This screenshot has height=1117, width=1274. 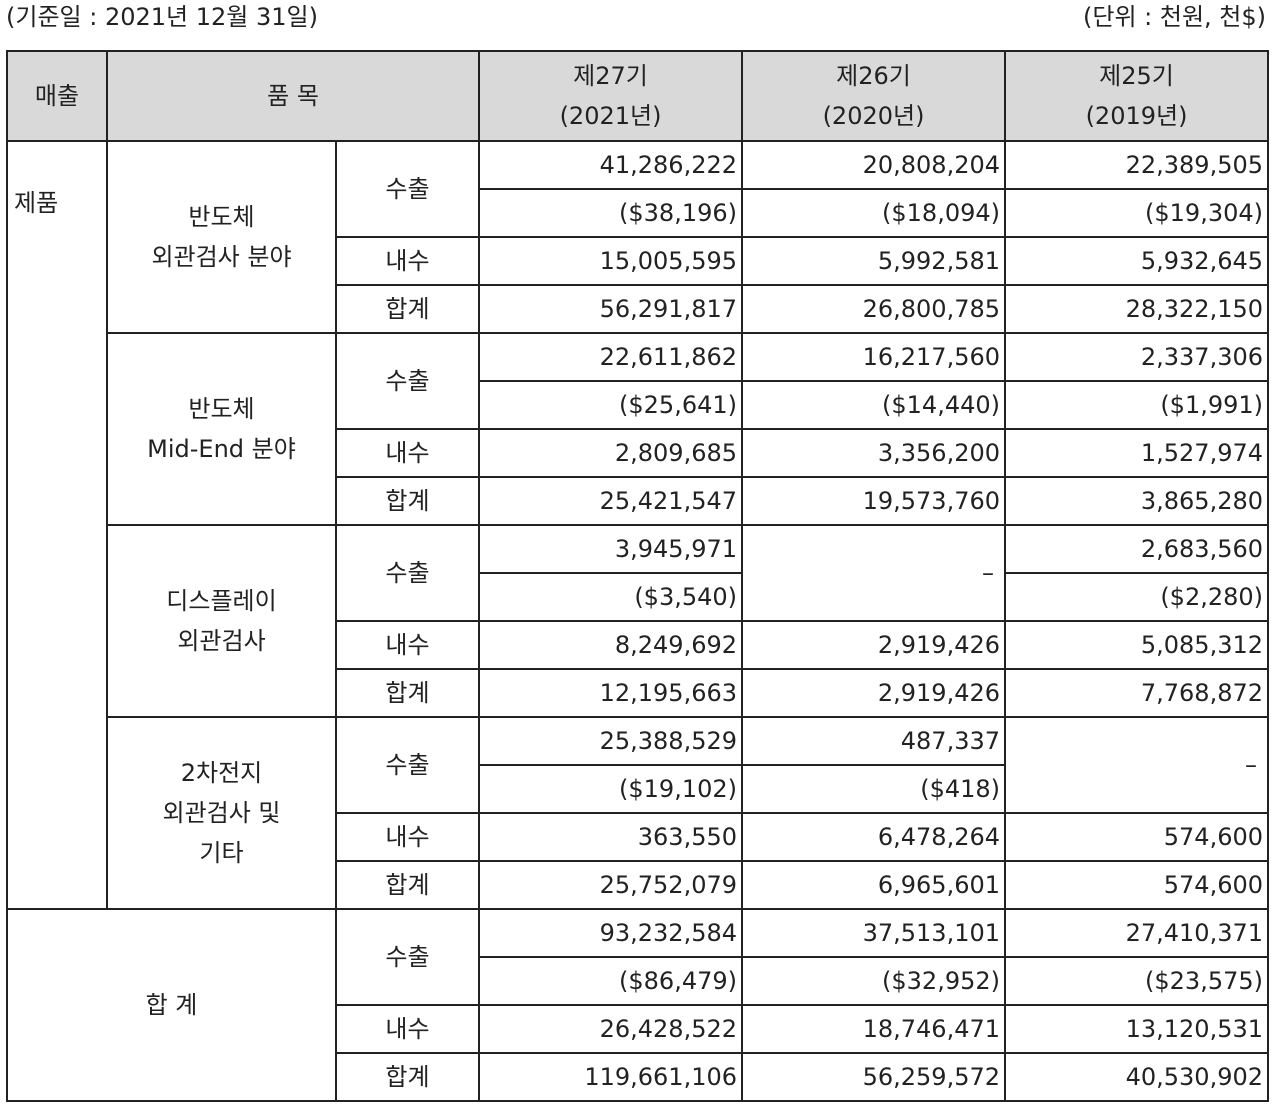 I want to click on grand-total-export-usd: ($86,479), so click(x=611, y=981).